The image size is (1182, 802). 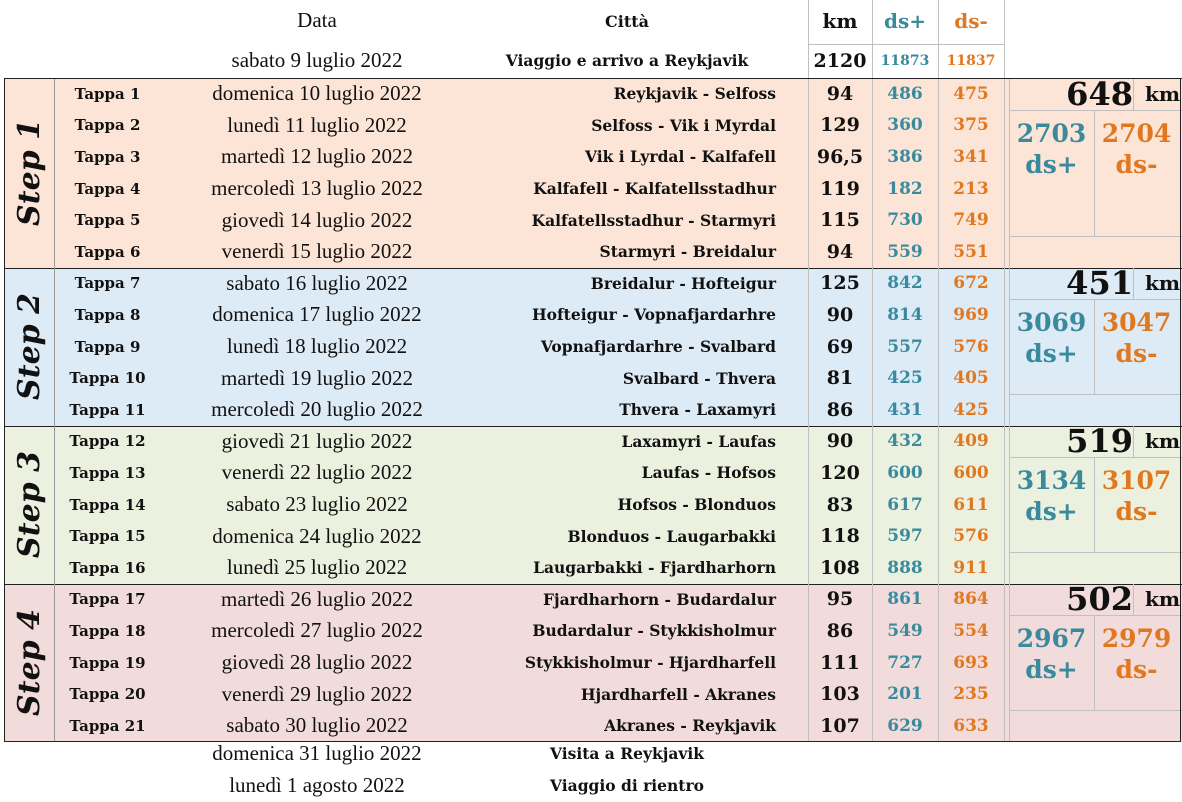 I want to click on tappa-km: 69, so click(x=840, y=346).